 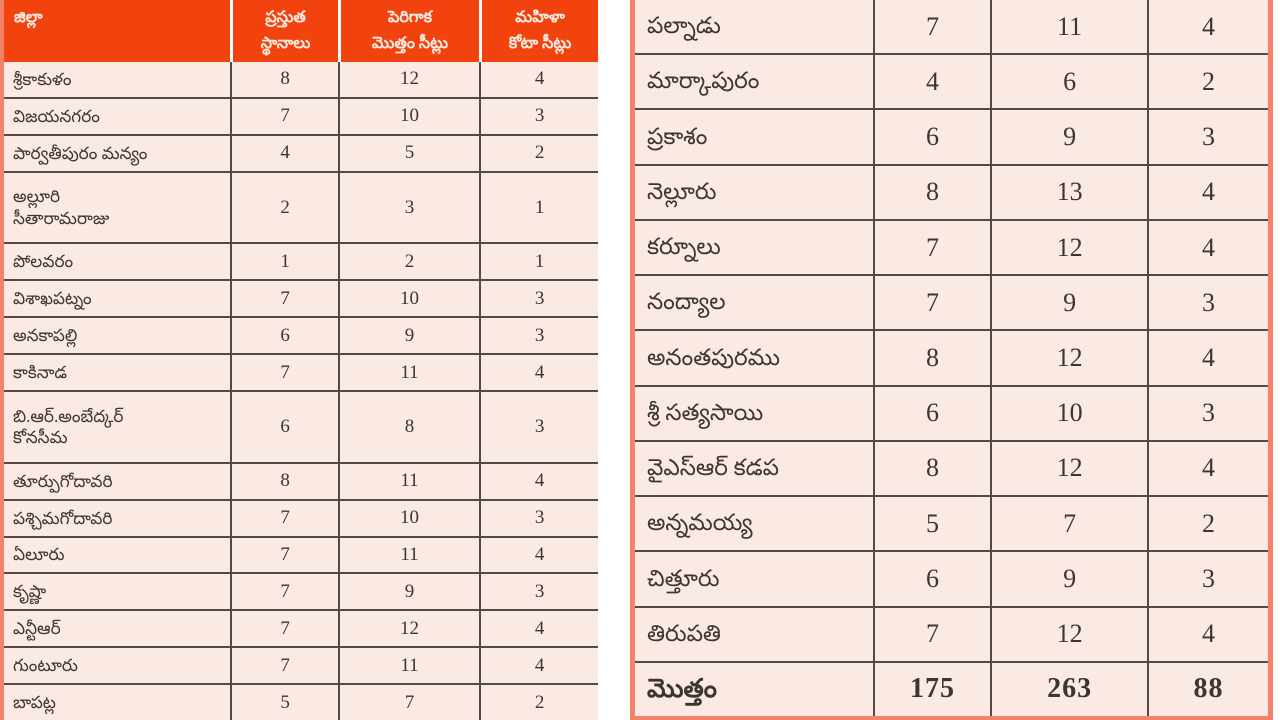 What do you see at coordinates (408, 427) in the screenshot?
I see `total-seats-cell: 8` at bounding box center [408, 427].